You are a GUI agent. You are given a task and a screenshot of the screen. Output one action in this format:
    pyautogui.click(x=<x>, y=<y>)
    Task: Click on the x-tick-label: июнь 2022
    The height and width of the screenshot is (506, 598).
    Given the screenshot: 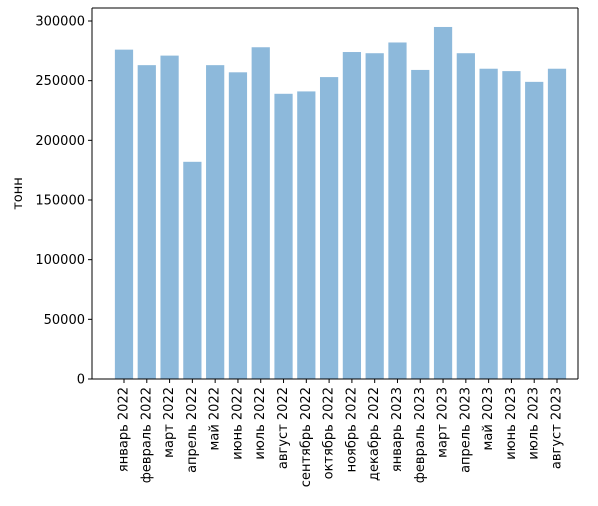 What is the action you would take?
    pyautogui.click(x=237, y=423)
    